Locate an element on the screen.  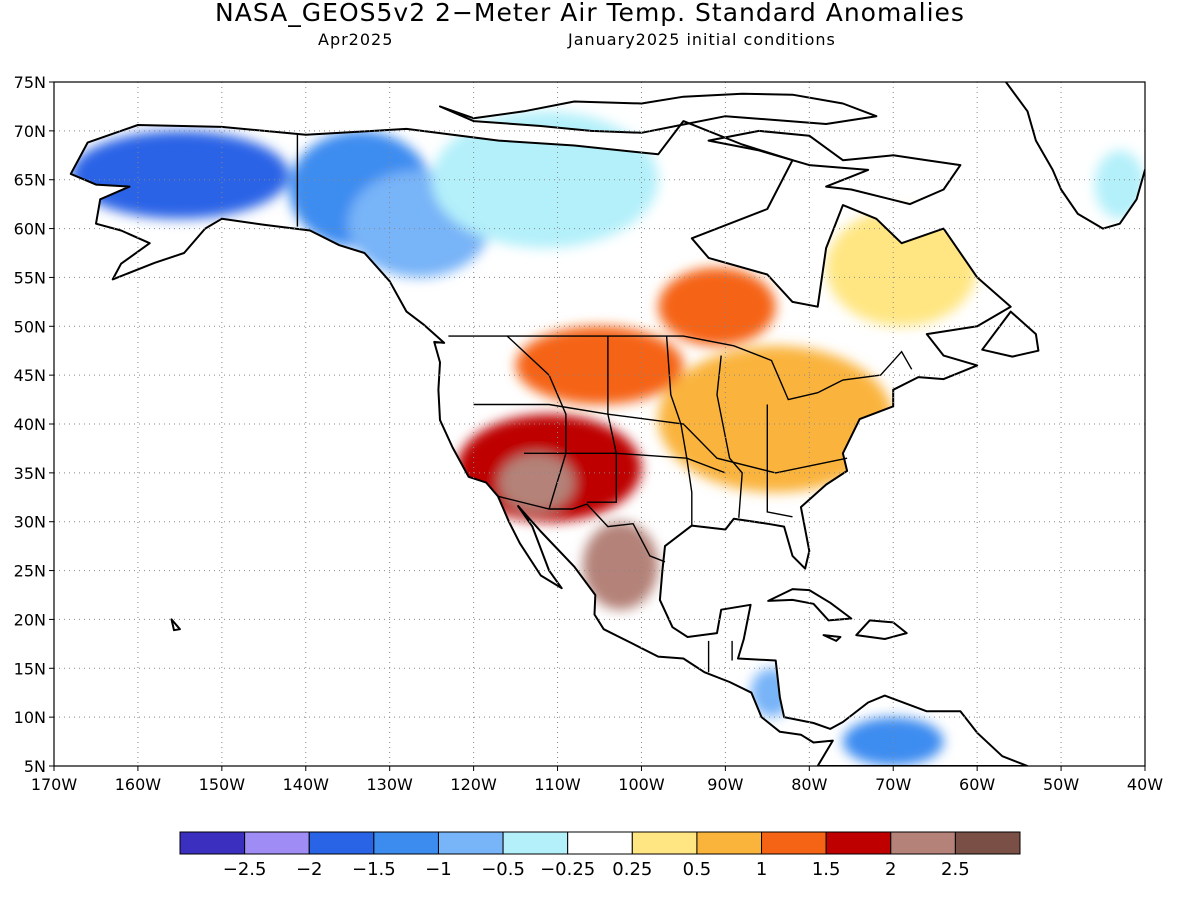
anomaly-mexico-hottest is located at coordinates (620, 565).